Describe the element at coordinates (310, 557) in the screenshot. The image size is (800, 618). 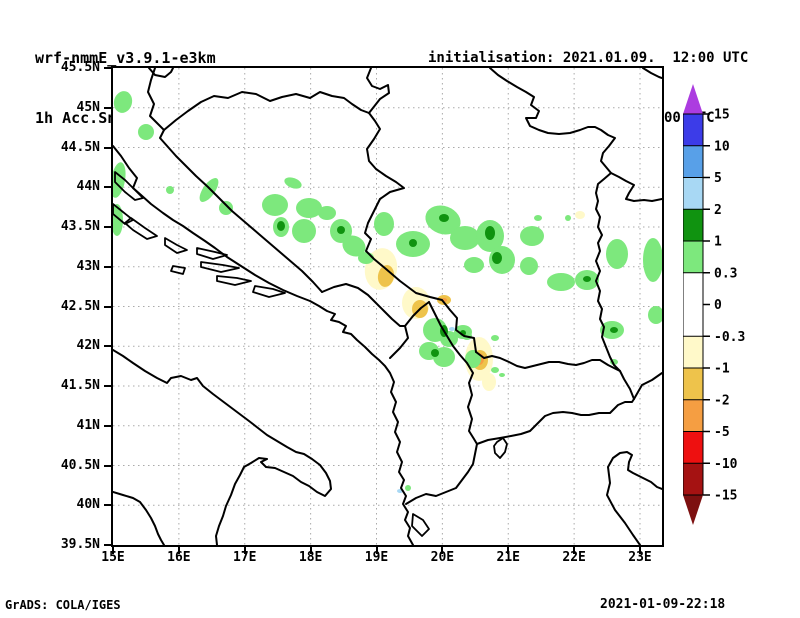
I see `lon-tick-label: 18E` at that location.